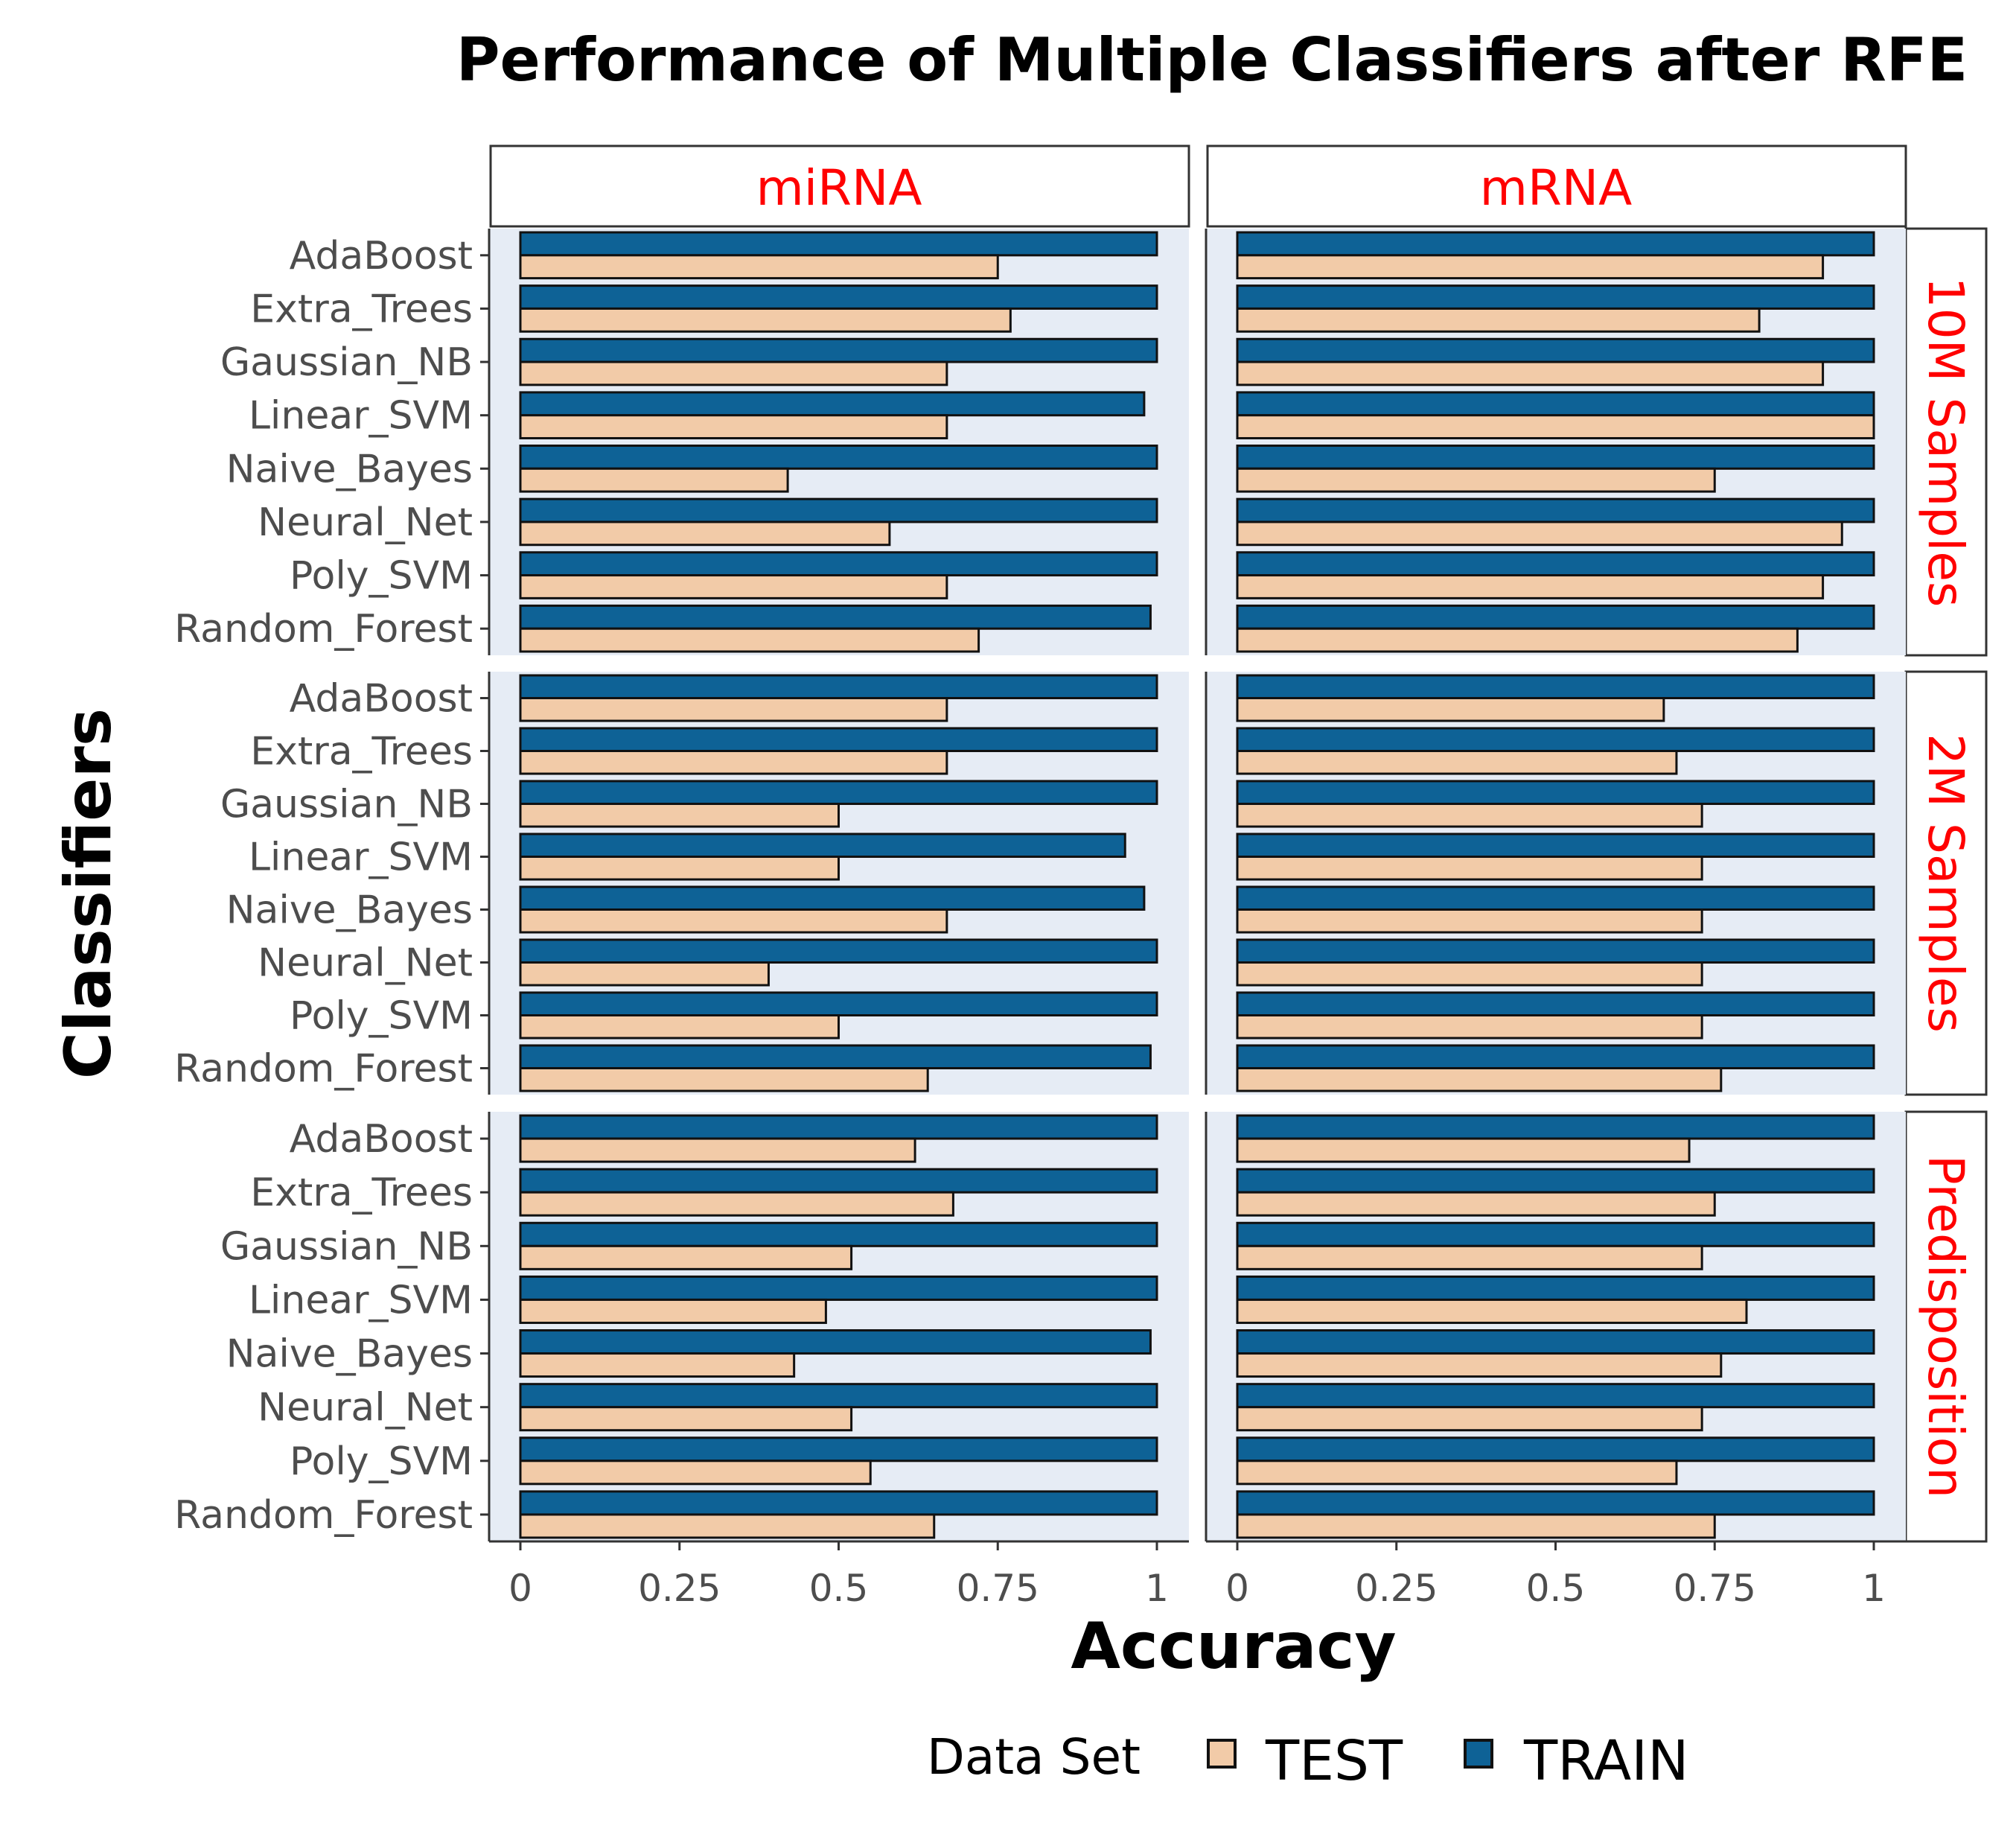 This screenshot has width=2016, height=1843. Describe the element at coordinates (520, 1588) in the screenshot. I see `x-tick-label: 0` at that location.